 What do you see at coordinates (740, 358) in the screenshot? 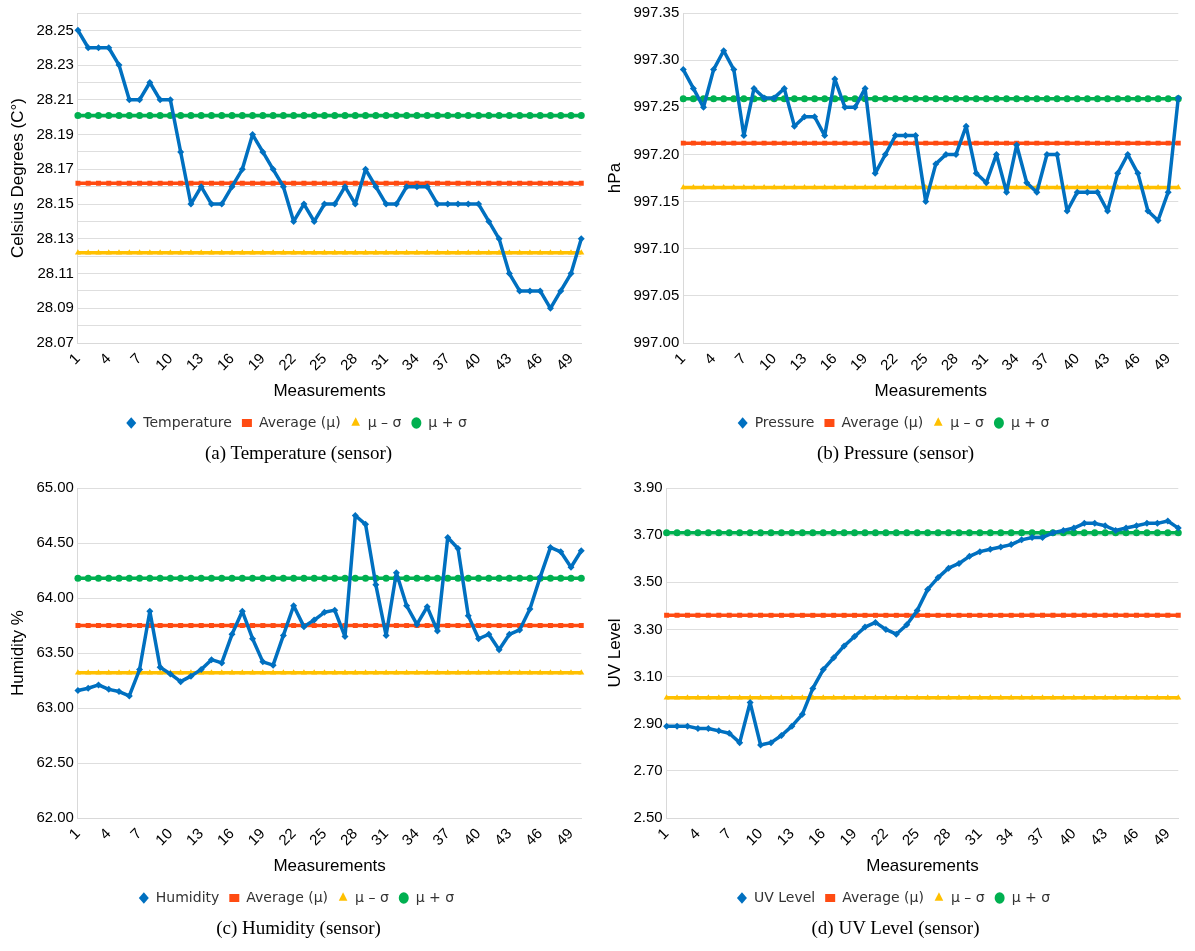
I see `x-tick-label: 7` at bounding box center [740, 358].